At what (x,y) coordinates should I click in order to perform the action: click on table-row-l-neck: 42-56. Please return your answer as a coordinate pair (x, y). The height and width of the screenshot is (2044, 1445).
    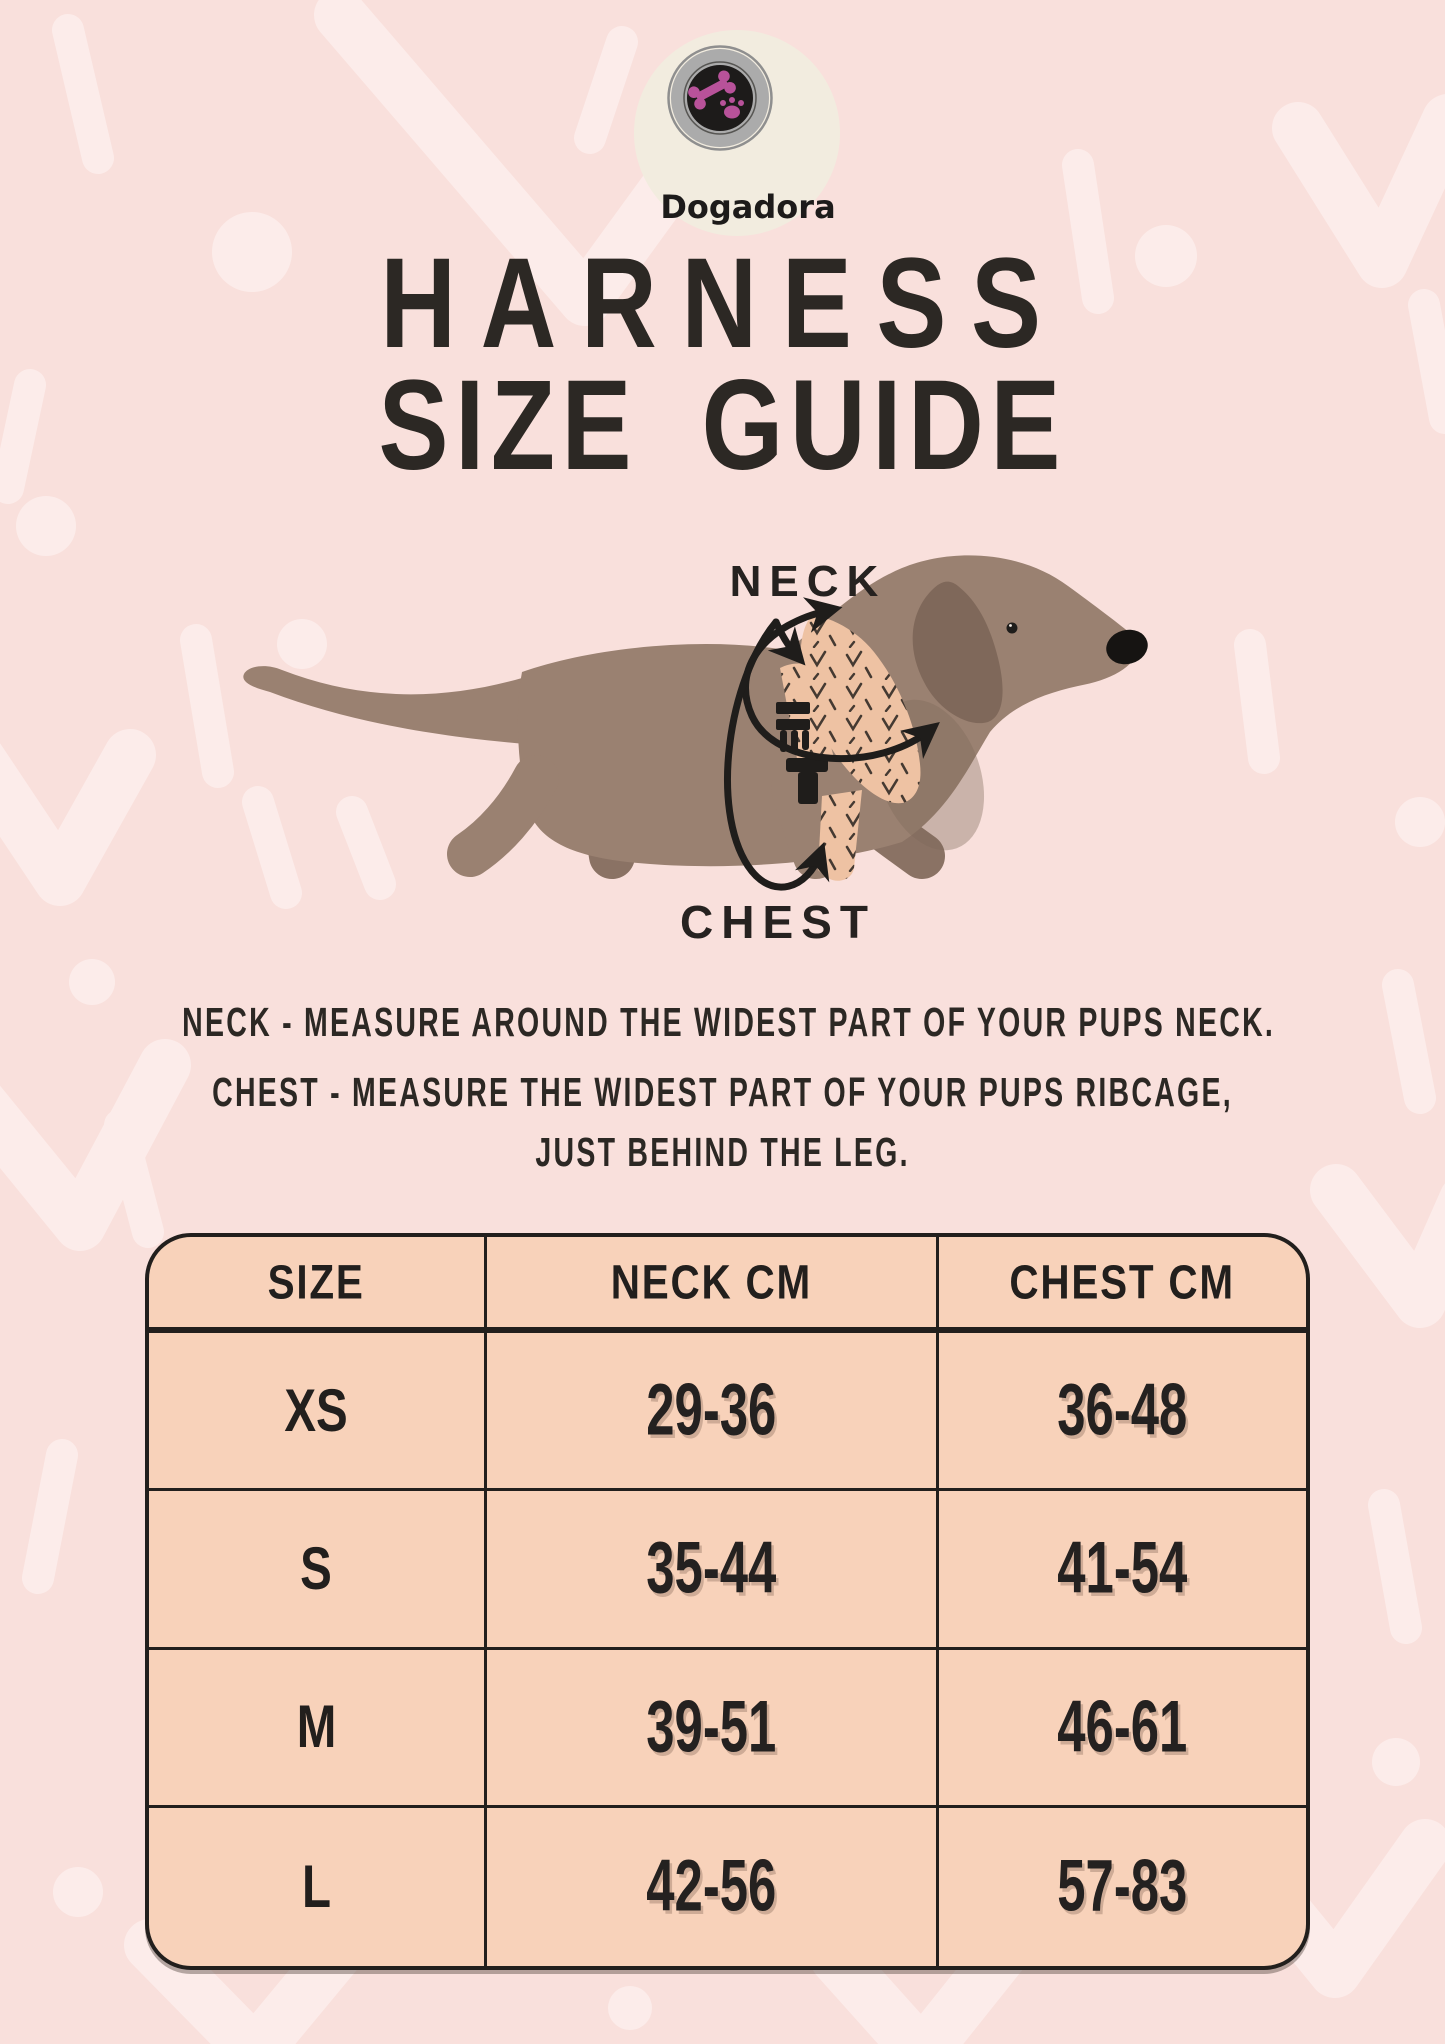
    Looking at the image, I should click on (713, 1886).